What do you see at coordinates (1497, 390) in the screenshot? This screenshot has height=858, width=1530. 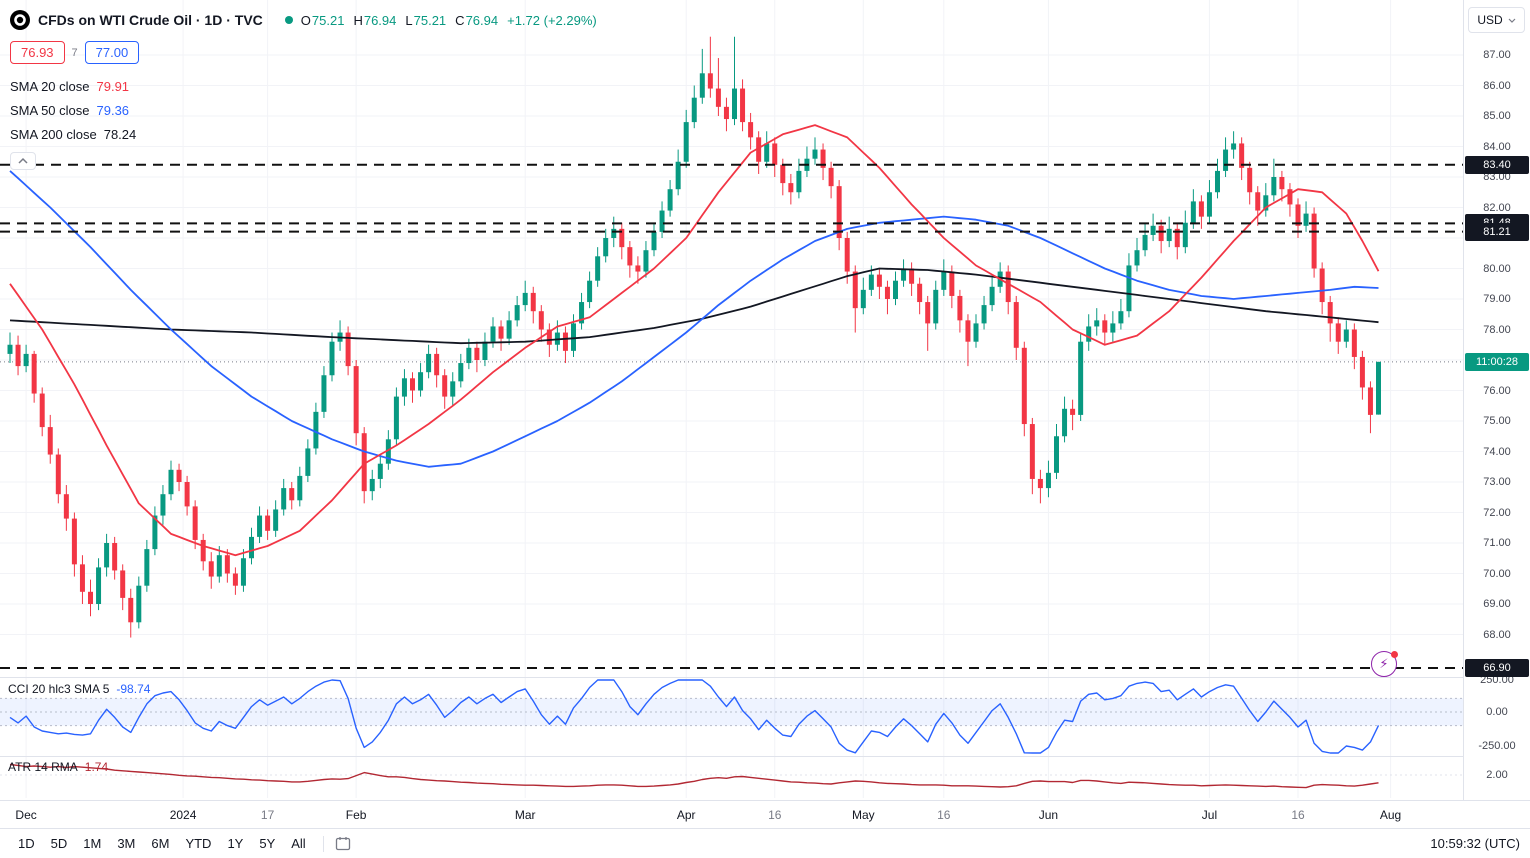 I see `price-axis-label: 76.00` at bounding box center [1497, 390].